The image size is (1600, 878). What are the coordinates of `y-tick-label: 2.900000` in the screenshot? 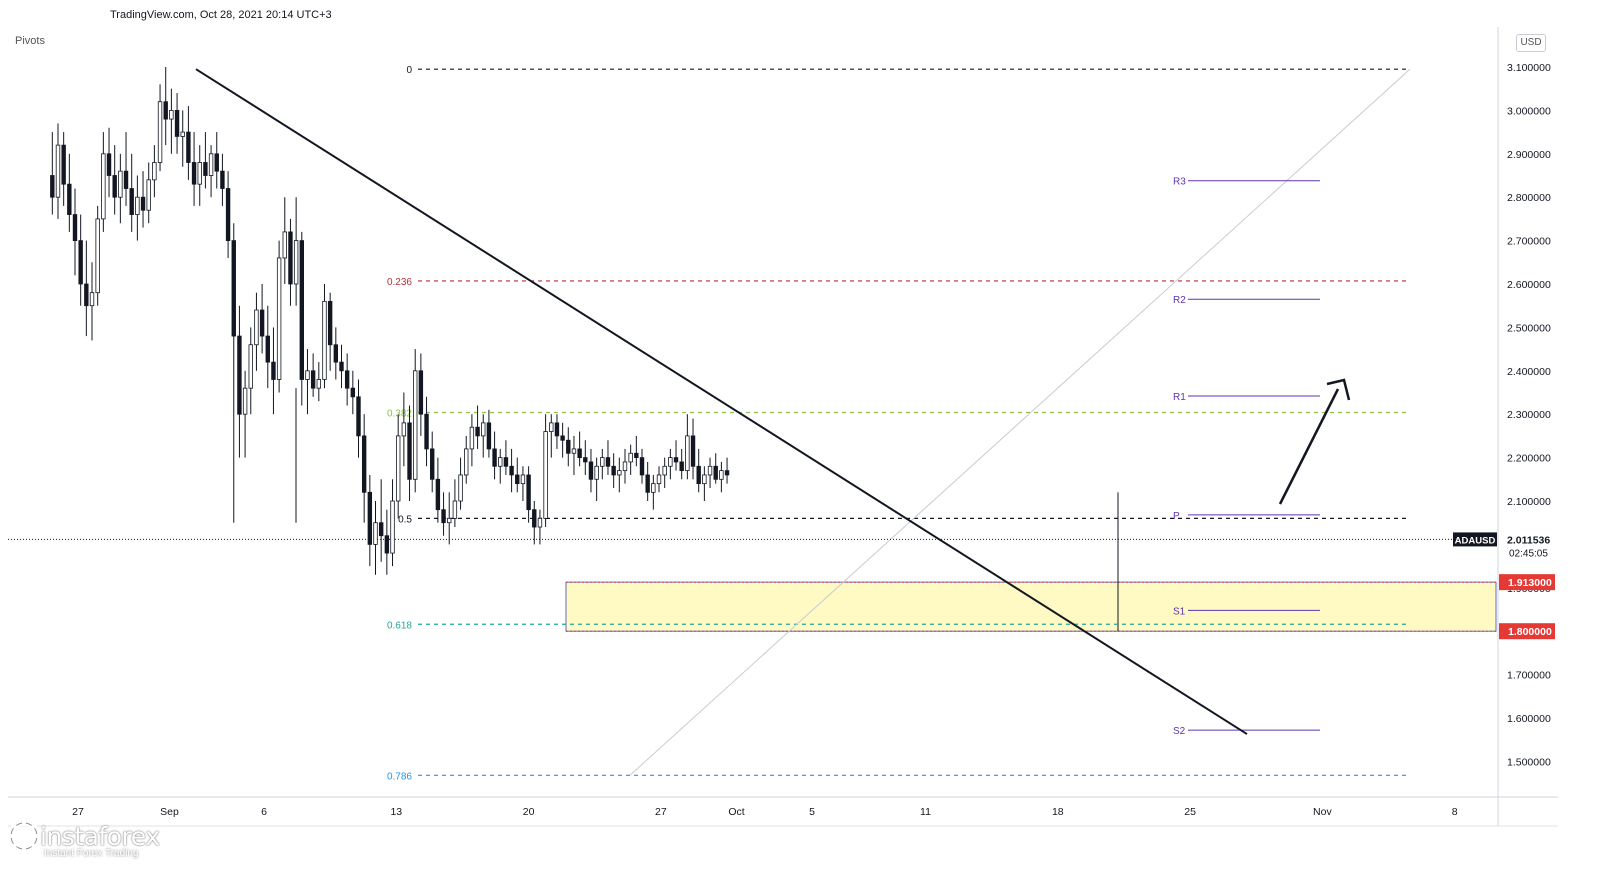 It's located at (1529, 155).